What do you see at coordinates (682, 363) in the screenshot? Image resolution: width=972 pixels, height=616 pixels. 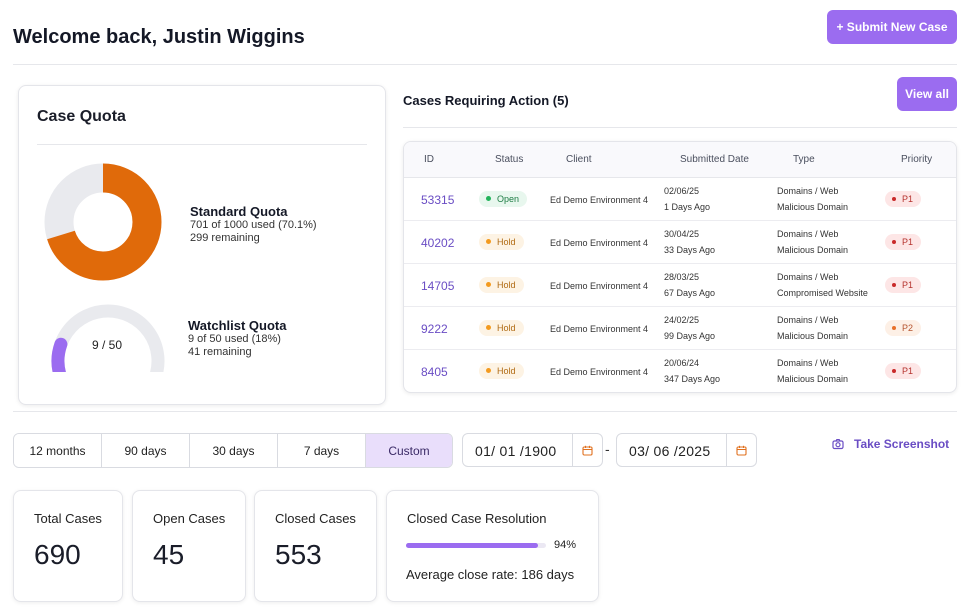 I see `submitted-date: 20/06/24` at bounding box center [682, 363].